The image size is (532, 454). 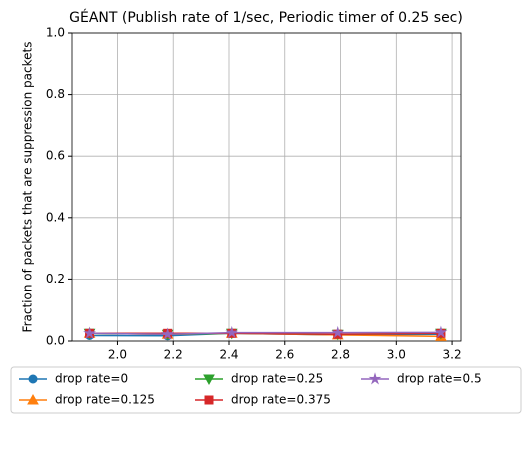 What do you see at coordinates (117, 355) in the screenshot?
I see `x-tick-label: 2.0` at bounding box center [117, 355].